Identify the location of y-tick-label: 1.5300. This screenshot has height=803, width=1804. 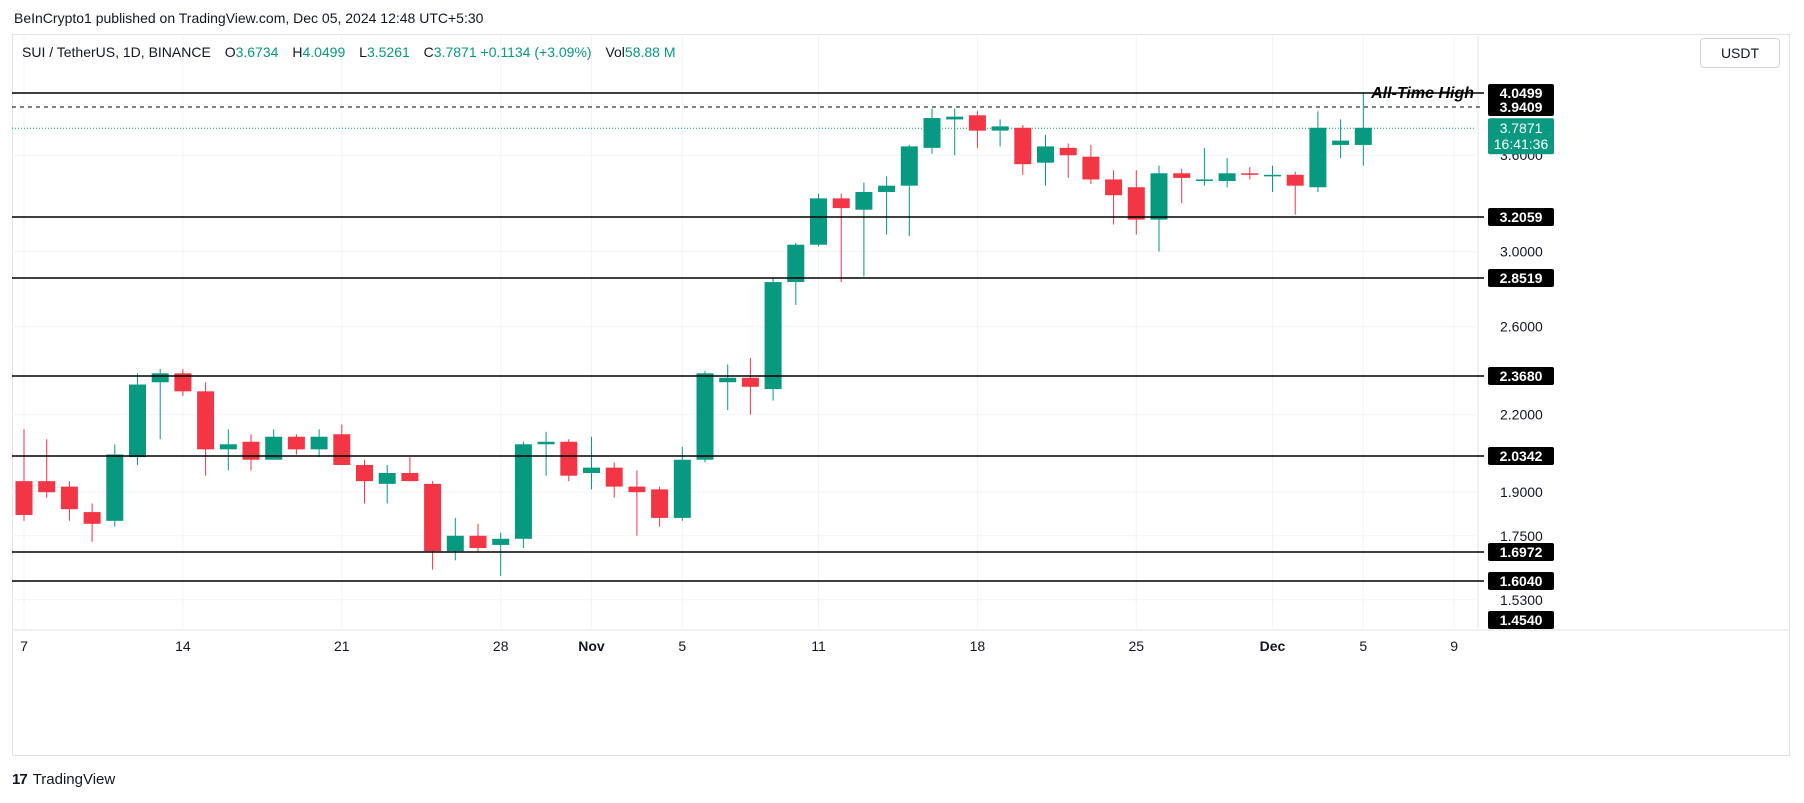
(1521, 600).